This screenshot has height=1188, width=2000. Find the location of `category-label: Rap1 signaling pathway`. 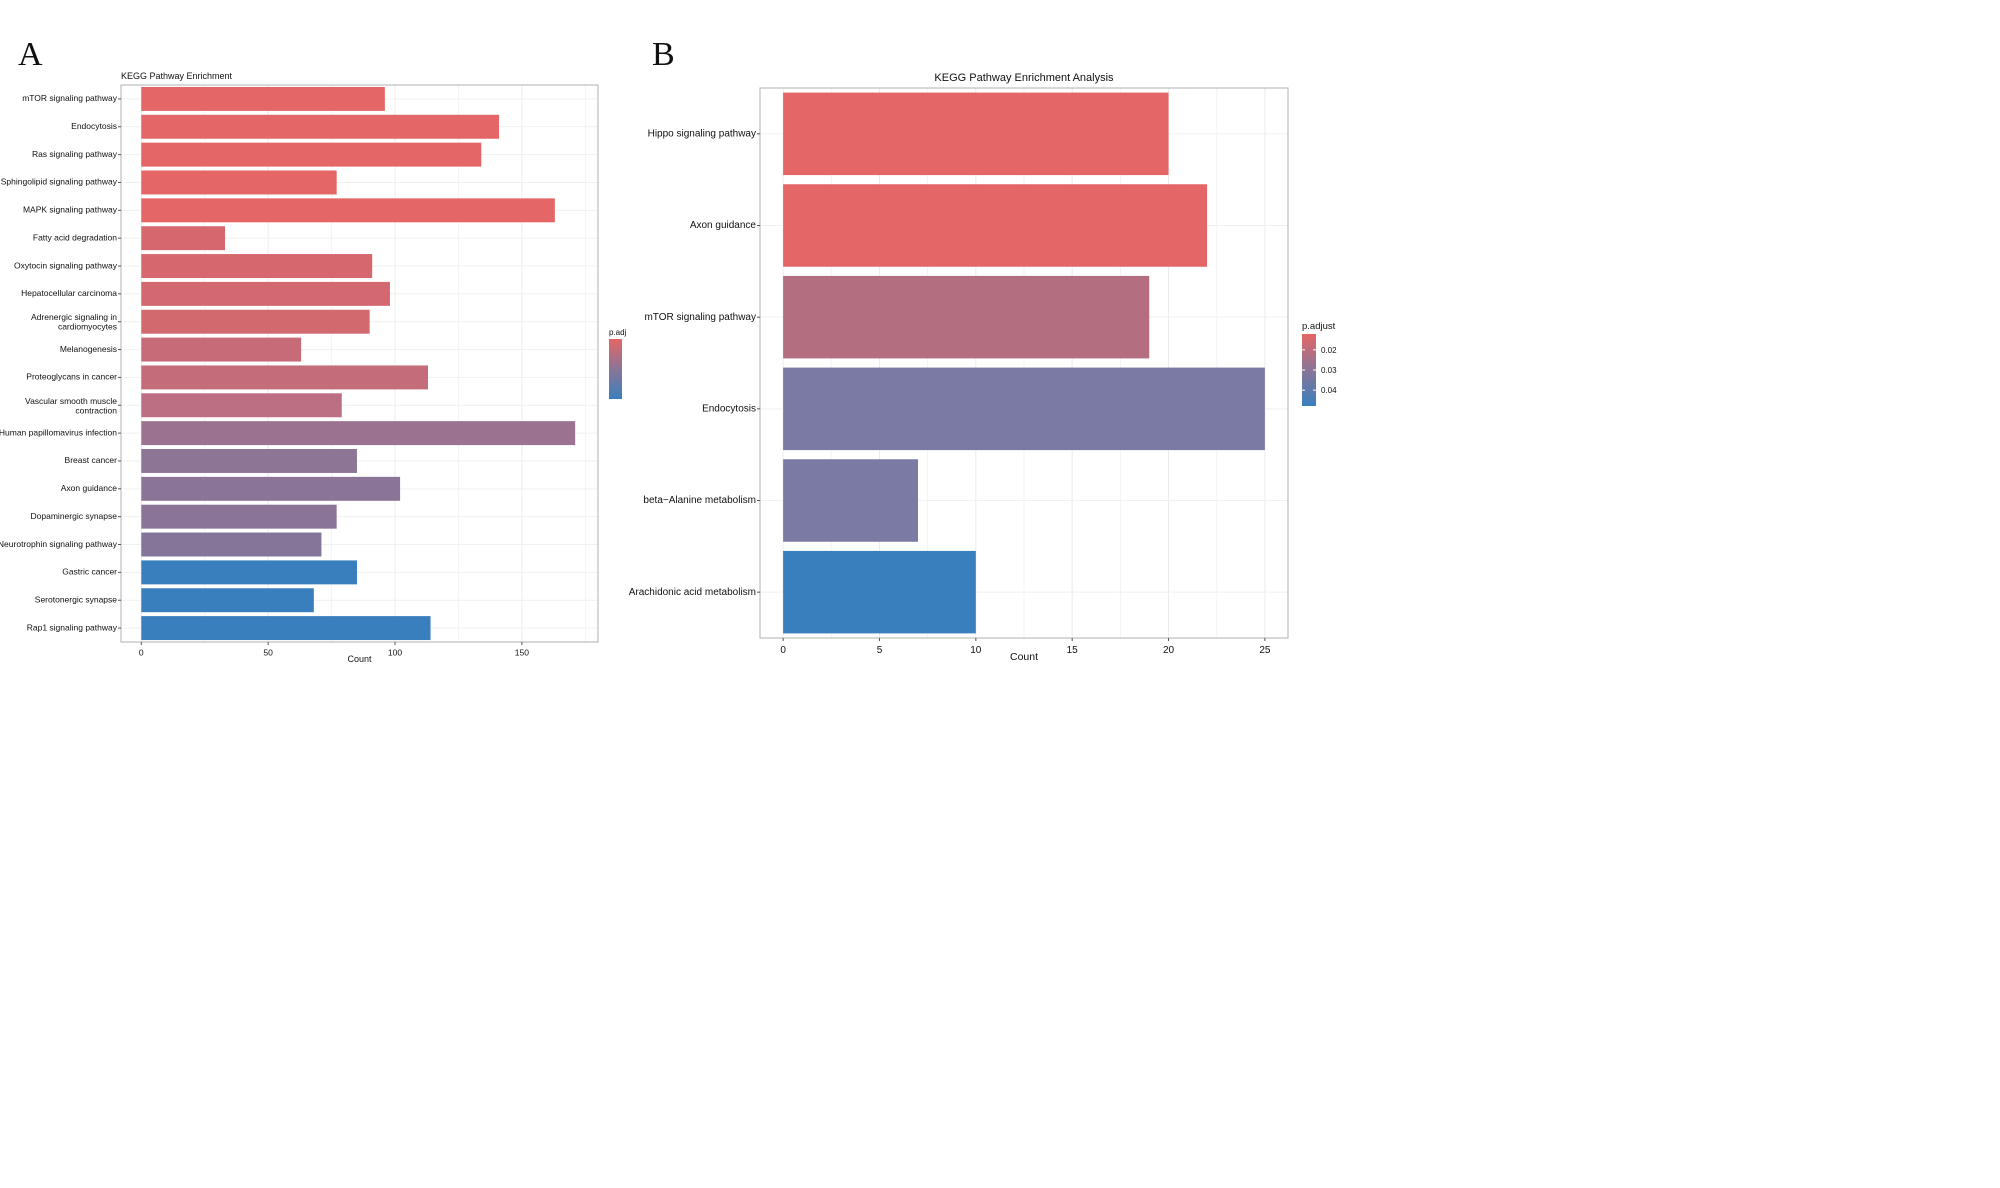

category-label: Rap1 signaling pathway is located at coordinates (72, 627).